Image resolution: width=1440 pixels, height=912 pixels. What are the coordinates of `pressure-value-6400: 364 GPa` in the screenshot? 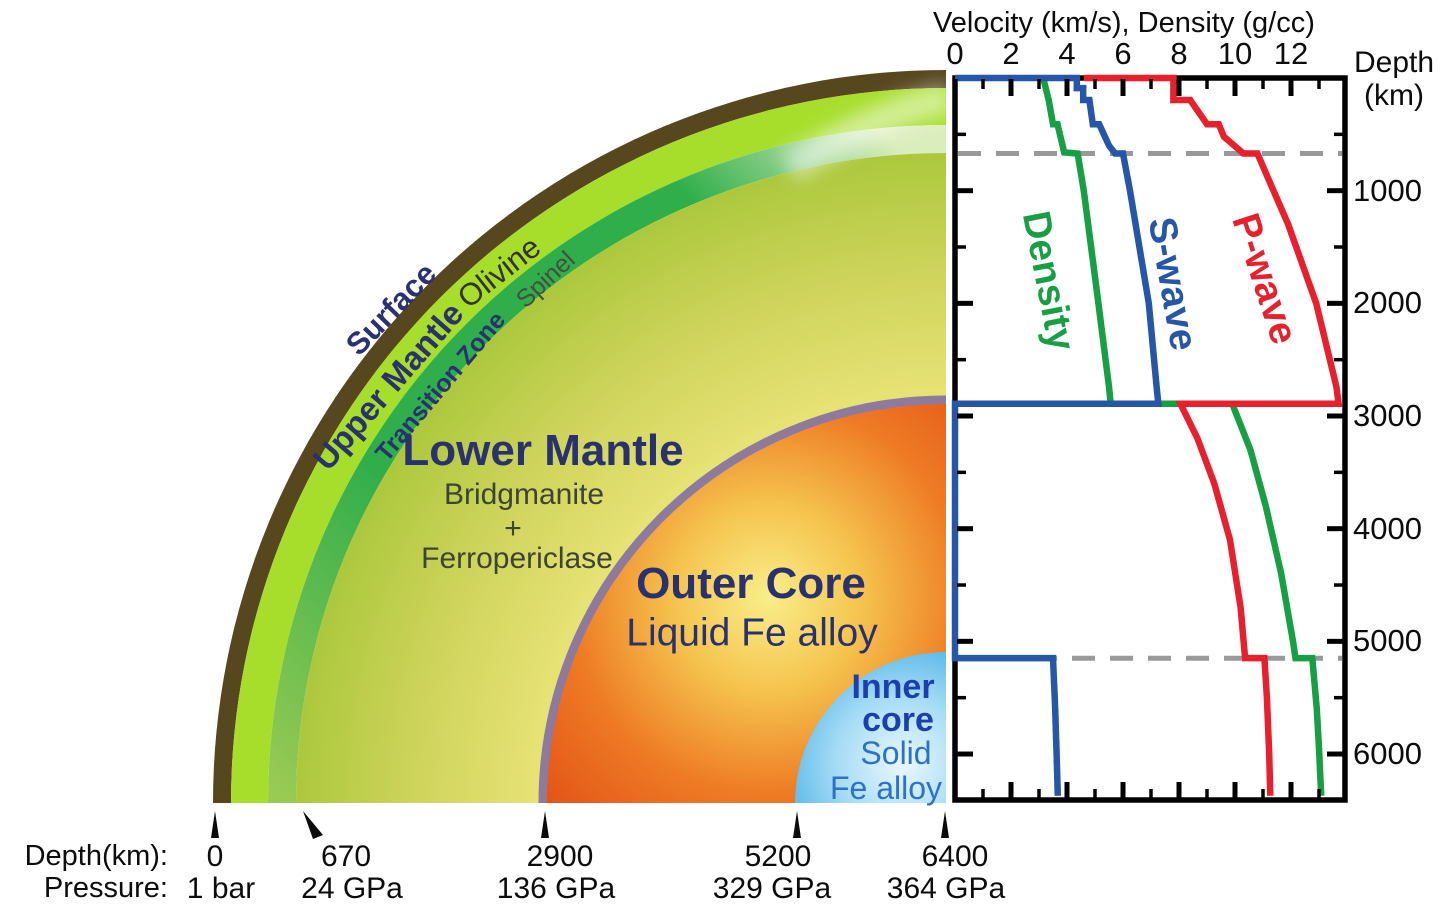 It's located at (946, 888).